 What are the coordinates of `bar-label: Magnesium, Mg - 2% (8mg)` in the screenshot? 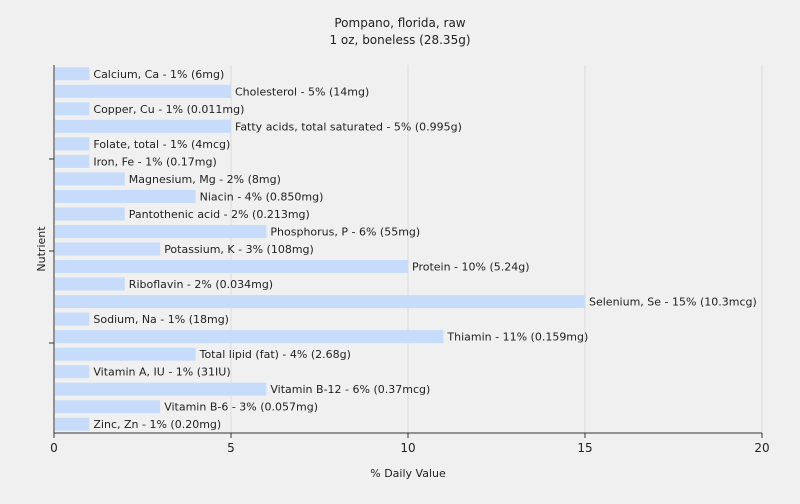 It's located at (205, 179).